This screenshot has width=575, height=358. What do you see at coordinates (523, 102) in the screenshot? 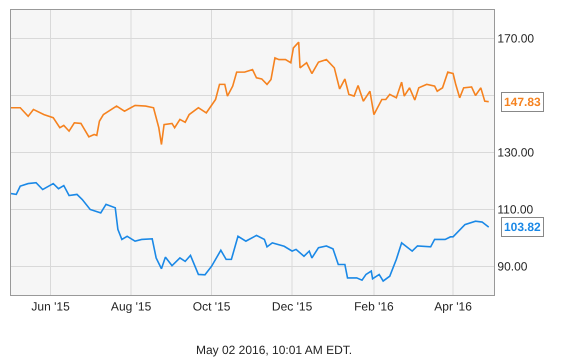
I see `annotation: 147.83` at bounding box center [523, 102].